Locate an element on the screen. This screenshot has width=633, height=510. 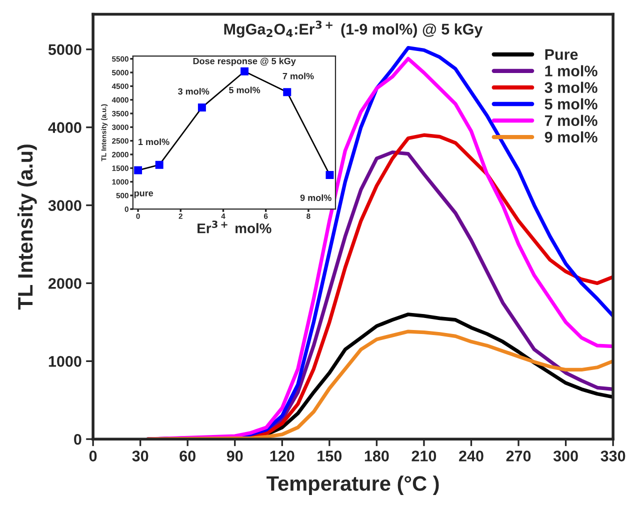
annotation: 9 mol% is located at coordinates (316, 197).